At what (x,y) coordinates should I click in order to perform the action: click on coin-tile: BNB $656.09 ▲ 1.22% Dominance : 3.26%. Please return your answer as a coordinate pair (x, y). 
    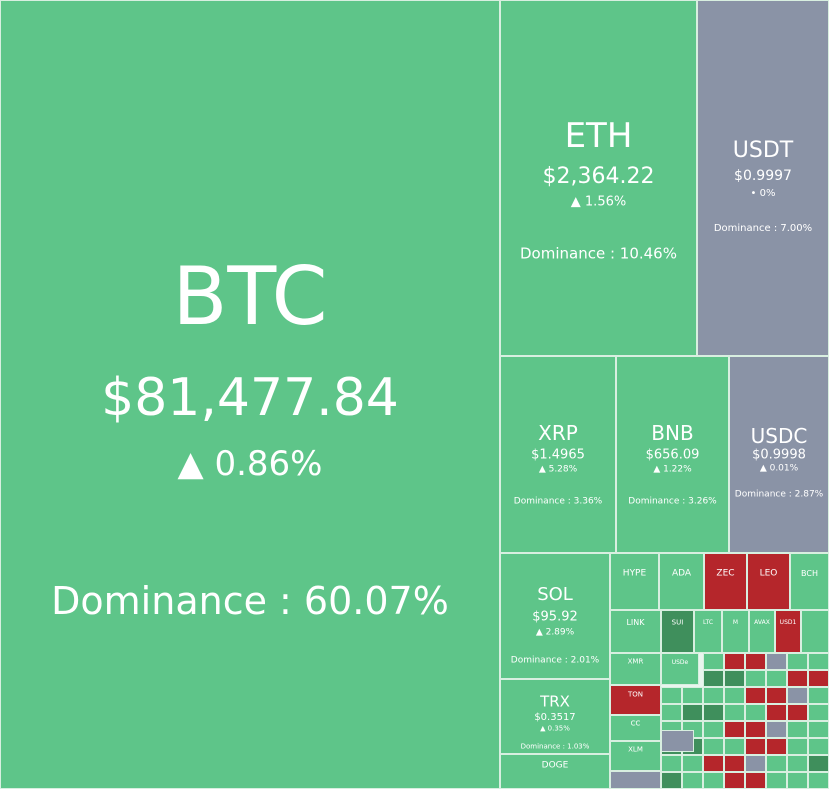
    Looking at the image, I should click on (672, 454).